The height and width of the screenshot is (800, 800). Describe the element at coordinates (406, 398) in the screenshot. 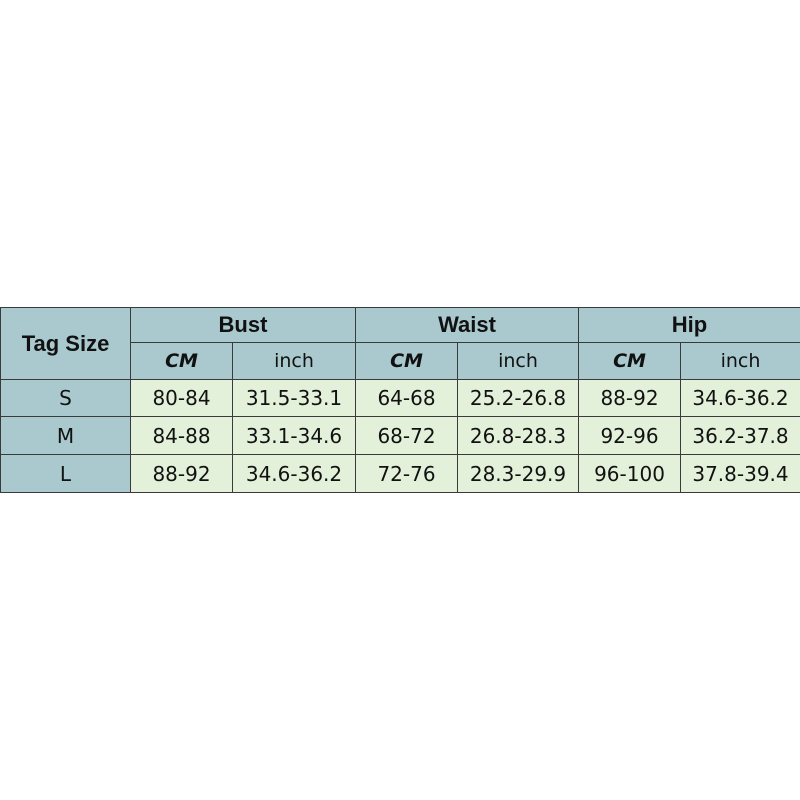

I see `measurement: 64-68` at that location.